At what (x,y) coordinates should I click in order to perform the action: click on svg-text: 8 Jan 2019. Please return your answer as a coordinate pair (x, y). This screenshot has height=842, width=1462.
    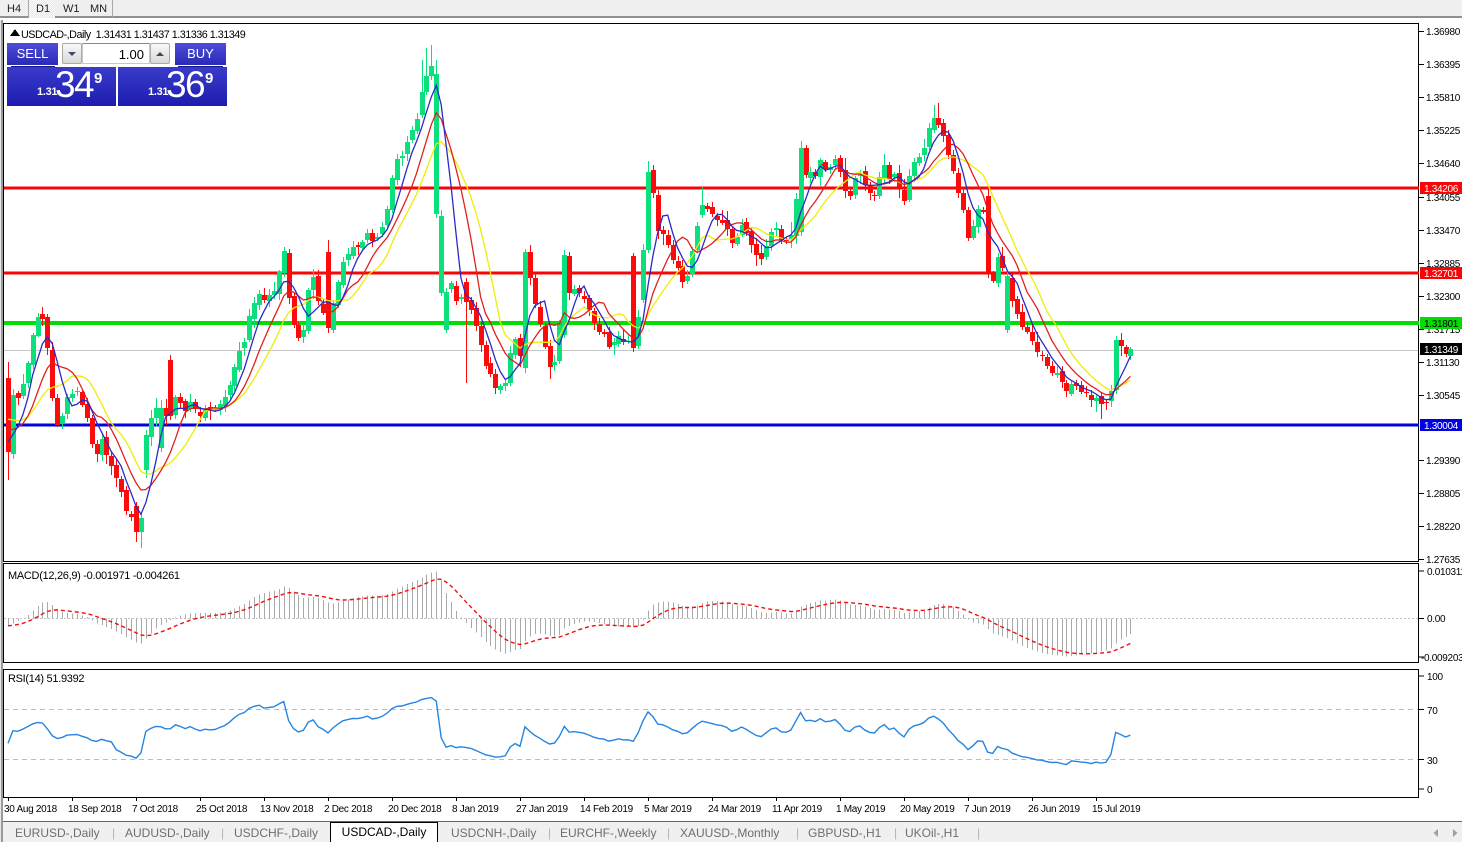
    Looking at the image, I should click on (475, 809).